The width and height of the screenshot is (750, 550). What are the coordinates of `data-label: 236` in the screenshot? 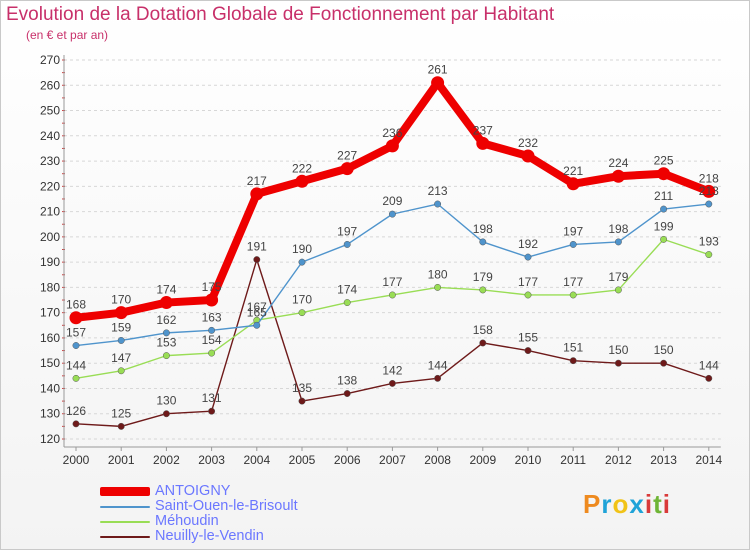 It's located at (392, 133).